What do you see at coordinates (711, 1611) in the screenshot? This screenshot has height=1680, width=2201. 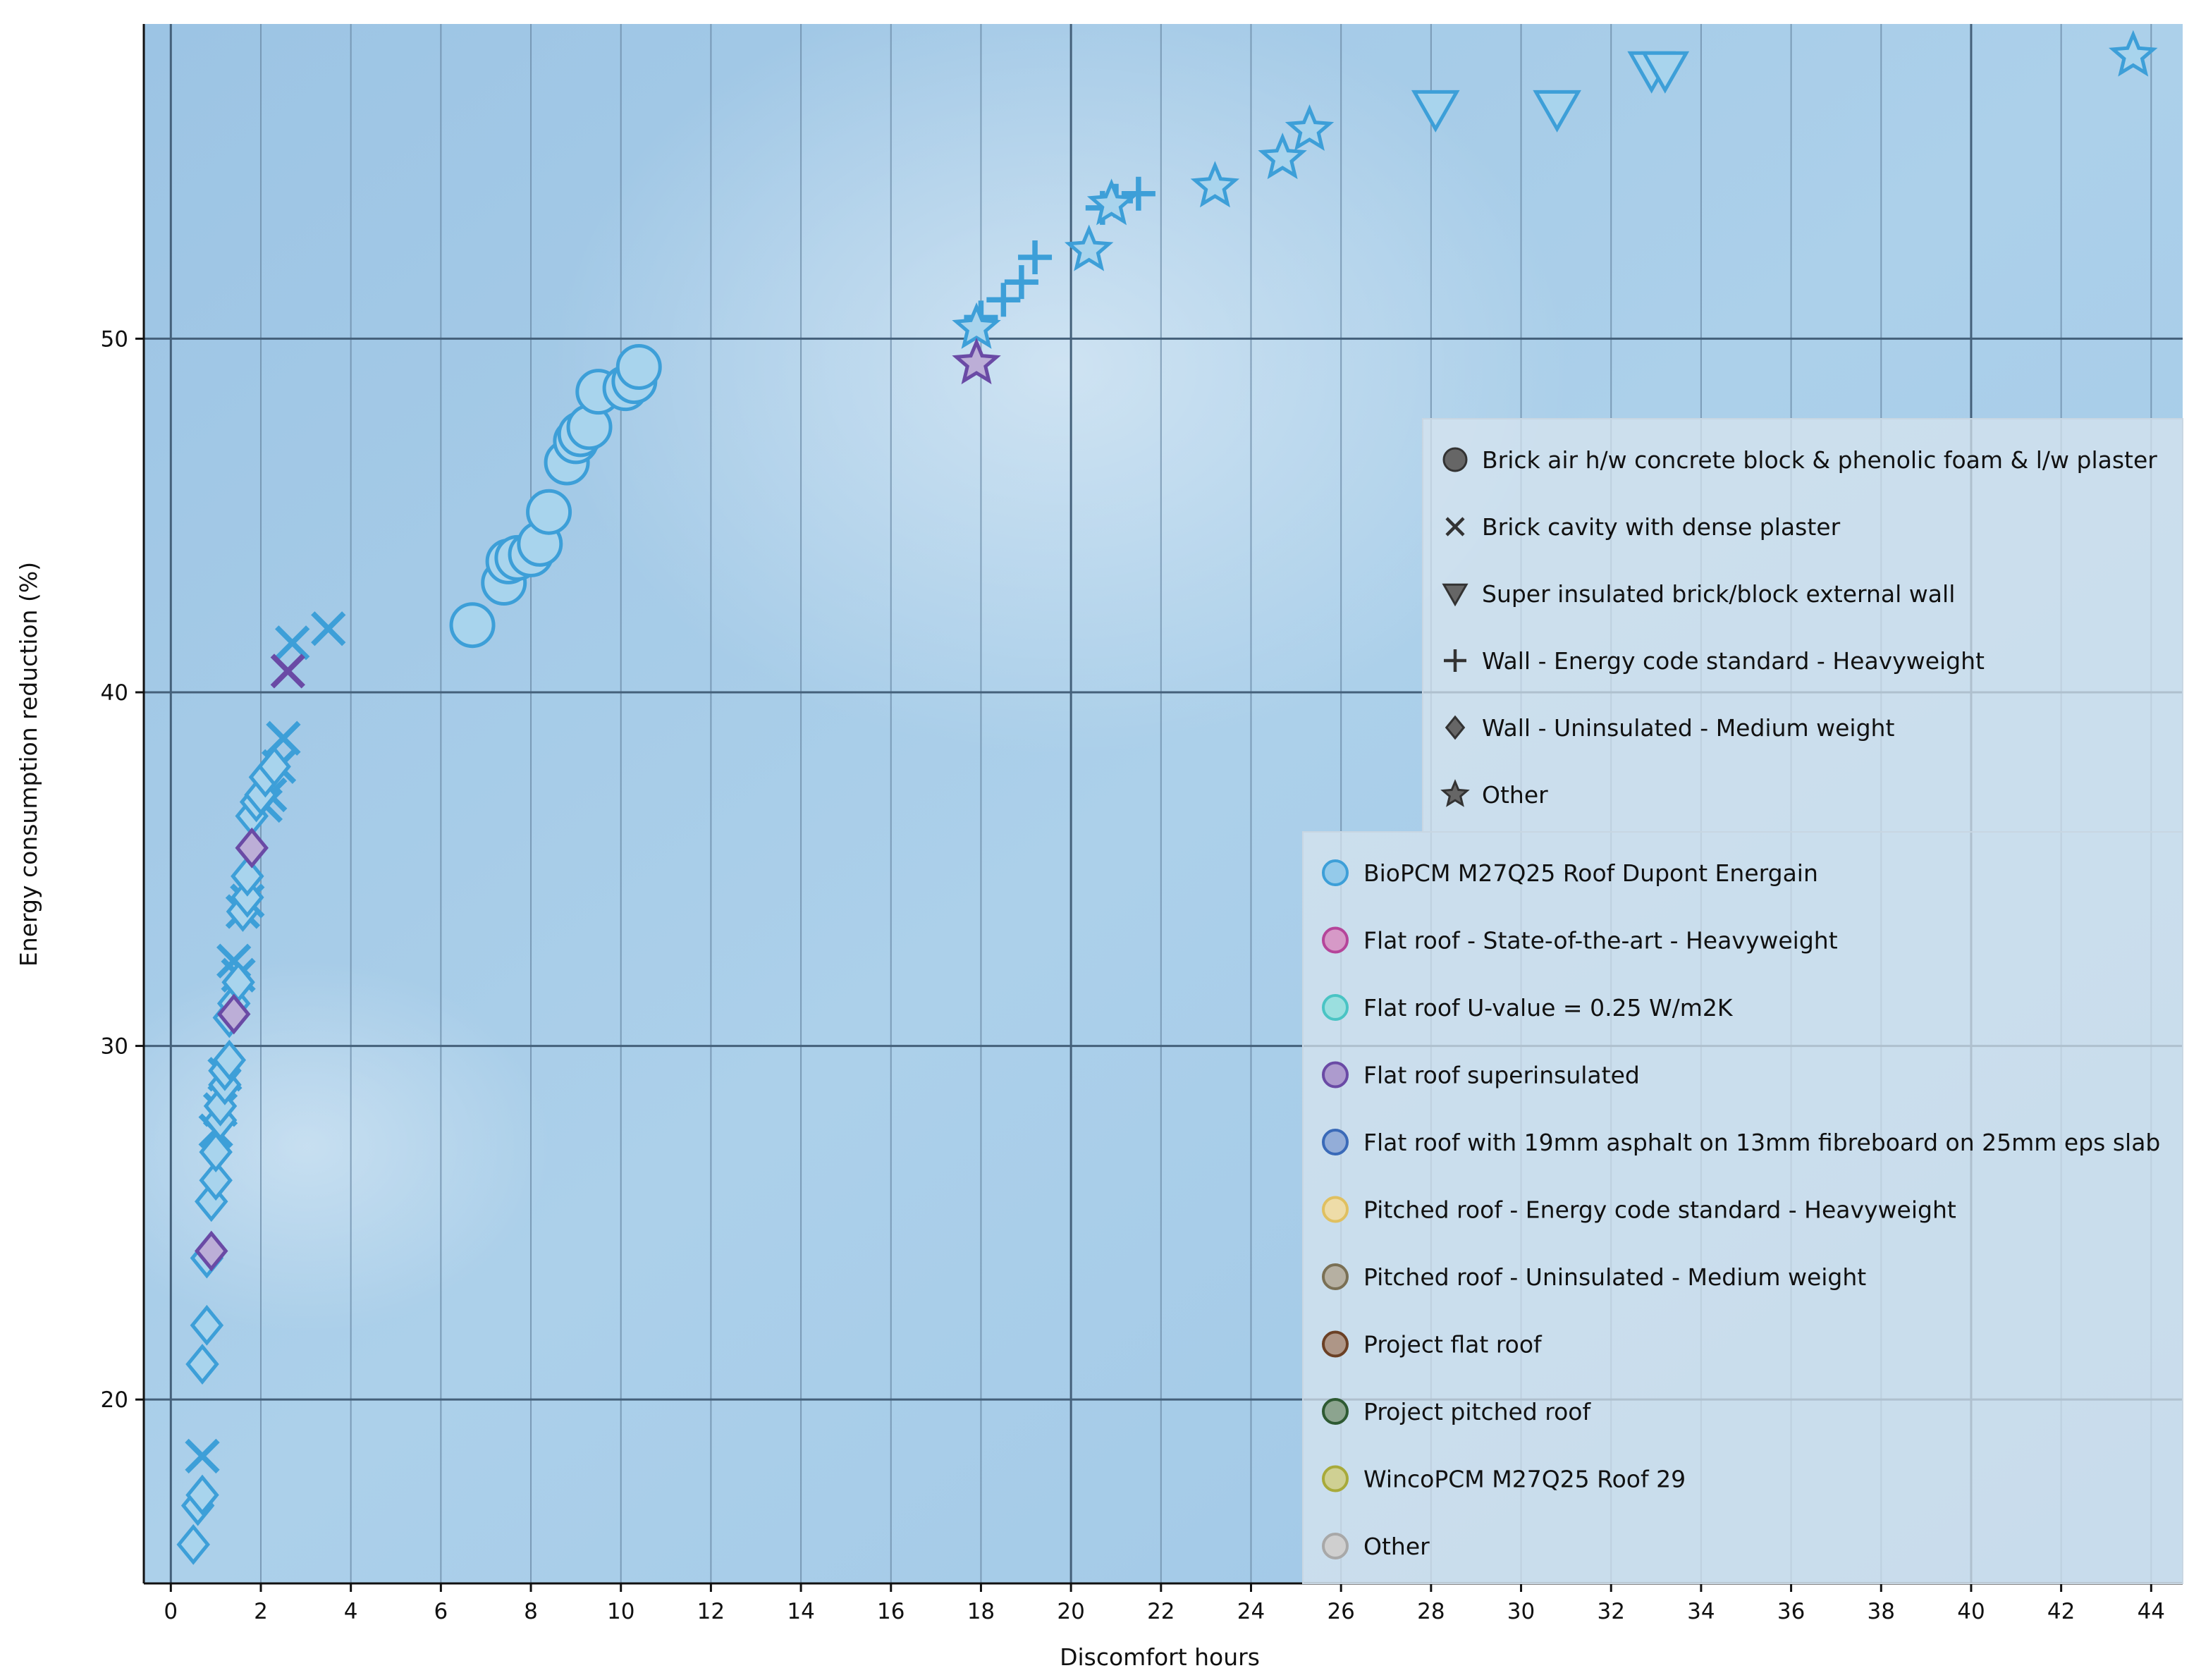 I see `x-tick-label: 12` at bounding box center [711, 1611].